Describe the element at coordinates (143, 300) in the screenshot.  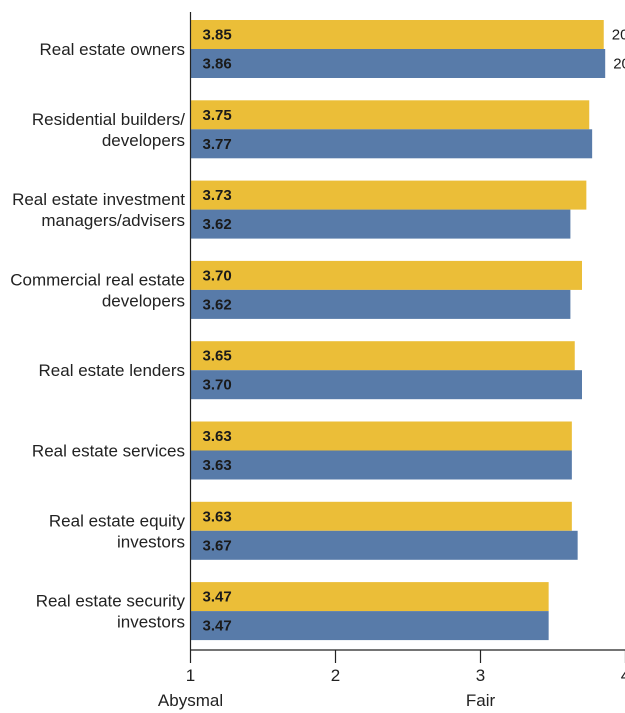
I see `category-label-4-line-2: developers` at that location.